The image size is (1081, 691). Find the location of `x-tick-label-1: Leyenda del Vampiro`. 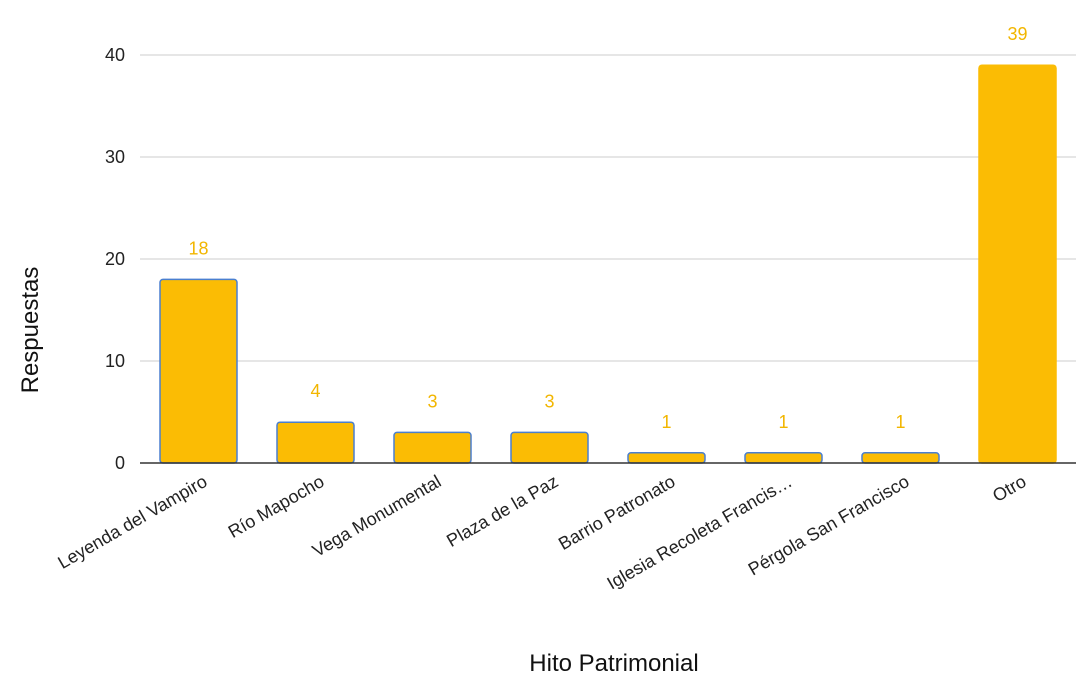

x-tick-label-1: Leyenda del Vampiro is located at coordinates (132, 522).